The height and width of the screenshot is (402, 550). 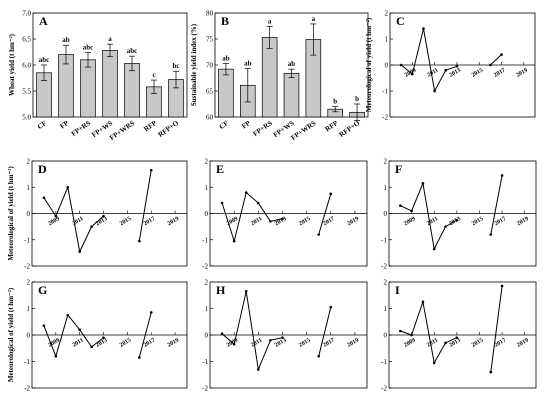 I want to click on y-axis-label: Sustainable yield index (%), so click(x=194, y=64).